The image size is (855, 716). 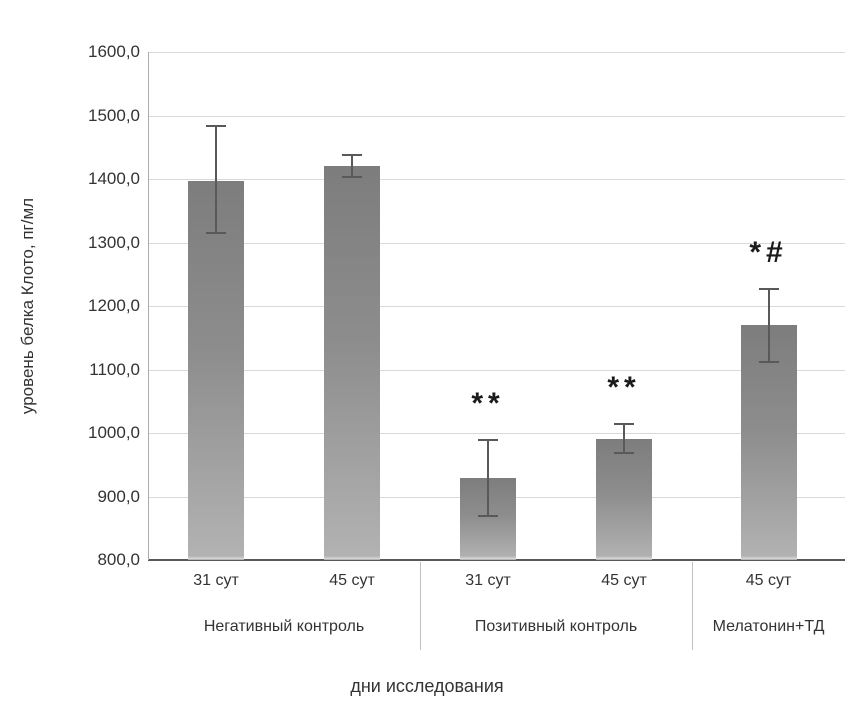 What do you see at coordinates (118, 496) in the screenshot?
I see `y-tick-label: 900,0` at bounding box center [118, 496].